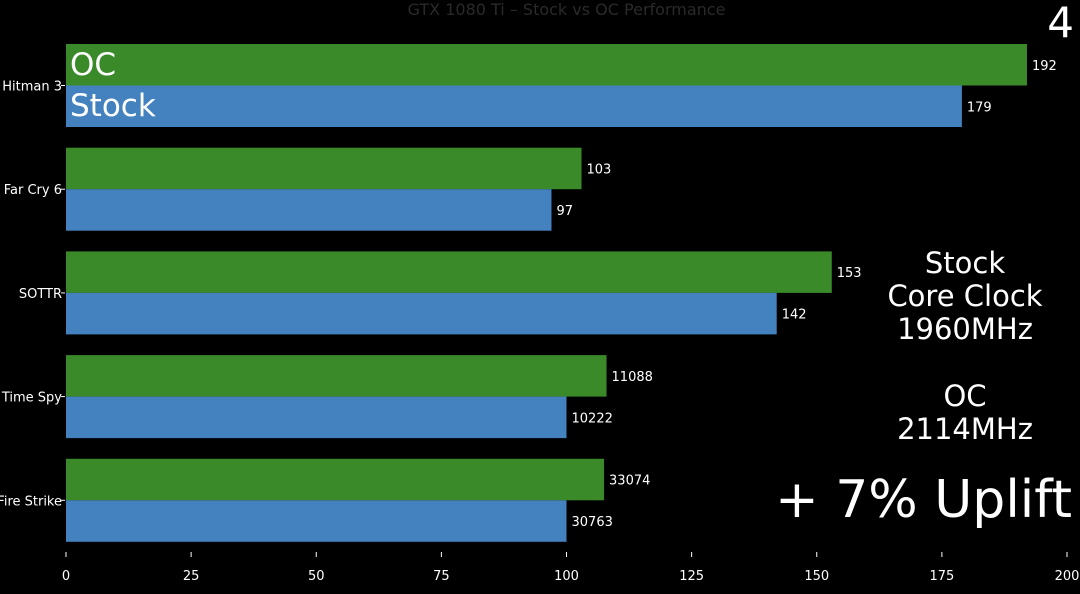 The width and height of the screenshot is (1080, 594). What do you see at coordinates (1060, 23) in the screenshot?
I see `corner-number: 4` at bounding box center [1060, 23].